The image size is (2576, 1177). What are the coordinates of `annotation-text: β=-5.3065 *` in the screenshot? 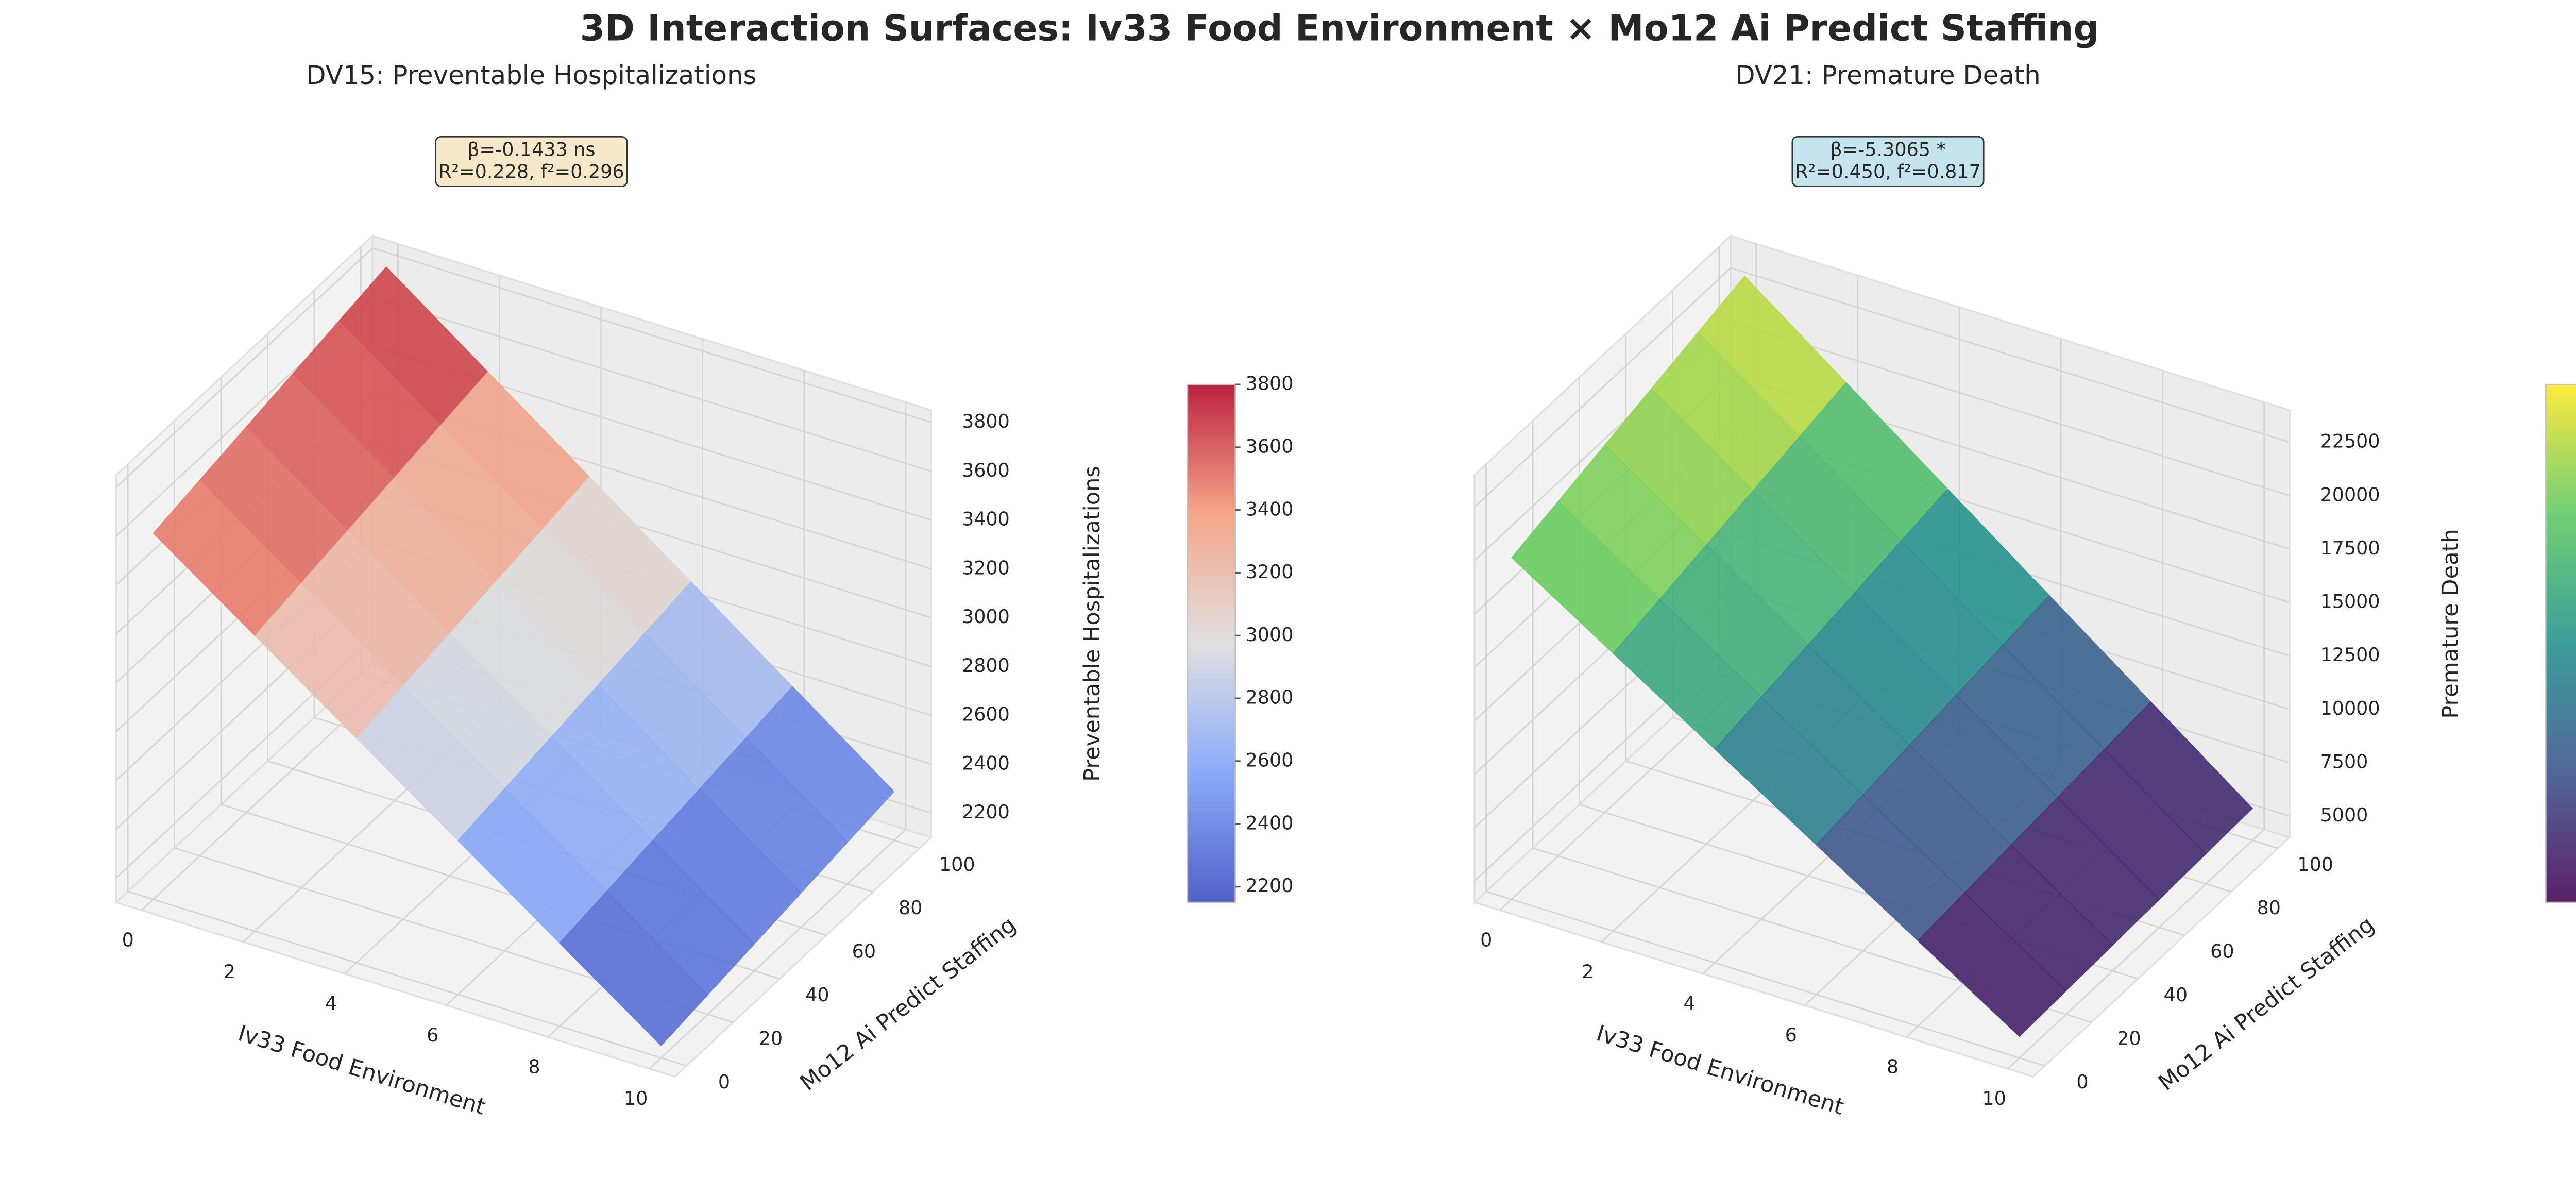 It's located at (1887, 149).